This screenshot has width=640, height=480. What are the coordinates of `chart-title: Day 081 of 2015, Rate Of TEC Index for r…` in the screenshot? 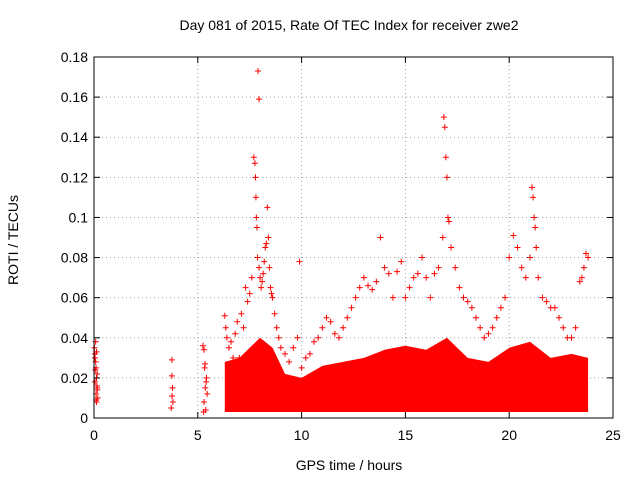 It's located at (348, 25).